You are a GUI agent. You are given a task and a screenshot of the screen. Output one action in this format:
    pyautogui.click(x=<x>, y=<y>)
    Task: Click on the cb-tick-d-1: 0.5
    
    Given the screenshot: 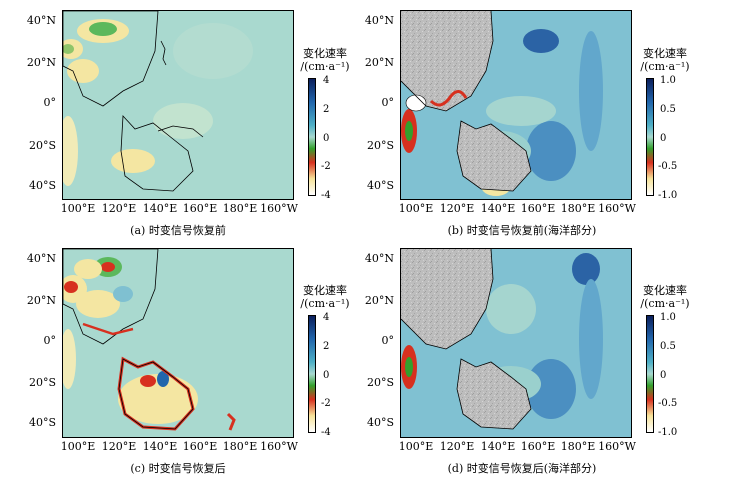 What is the action you would take?
    pyautogui.click(x=668, y=346)
    